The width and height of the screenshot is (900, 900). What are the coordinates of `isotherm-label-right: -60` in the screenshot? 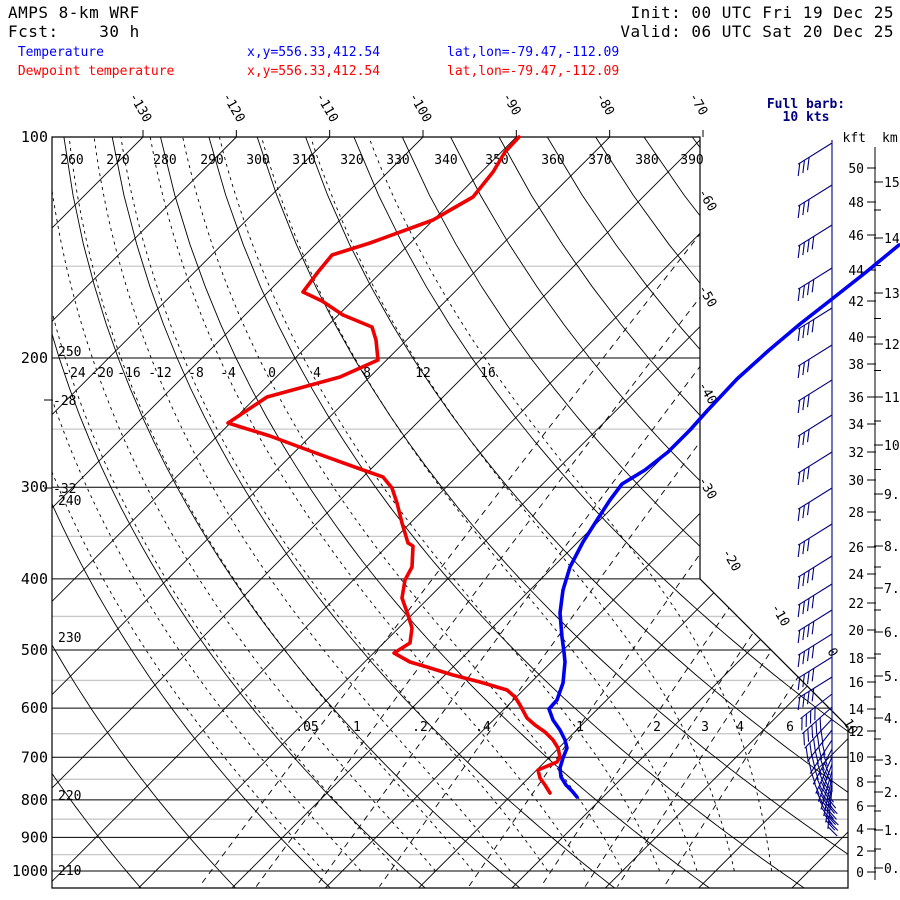 It's located at (707, 201).